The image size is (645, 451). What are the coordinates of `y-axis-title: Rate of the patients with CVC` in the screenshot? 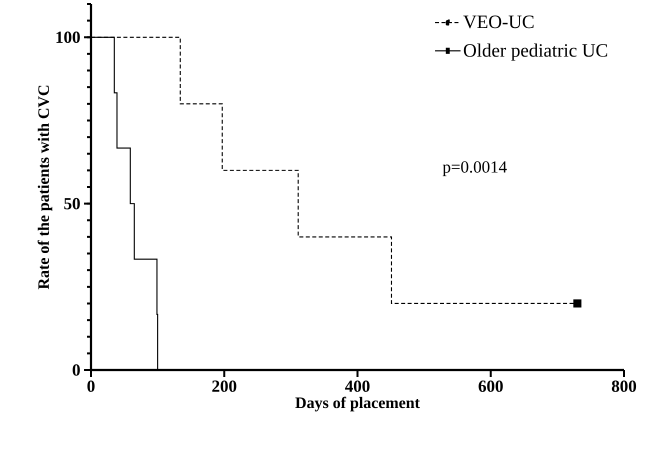 It's located at (45, 188).